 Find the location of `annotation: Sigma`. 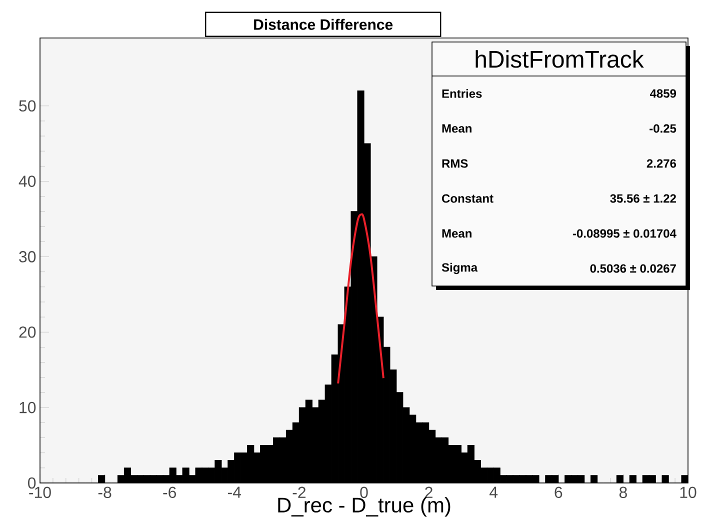

annotation: Sigma is located at coordinates (460, 268).